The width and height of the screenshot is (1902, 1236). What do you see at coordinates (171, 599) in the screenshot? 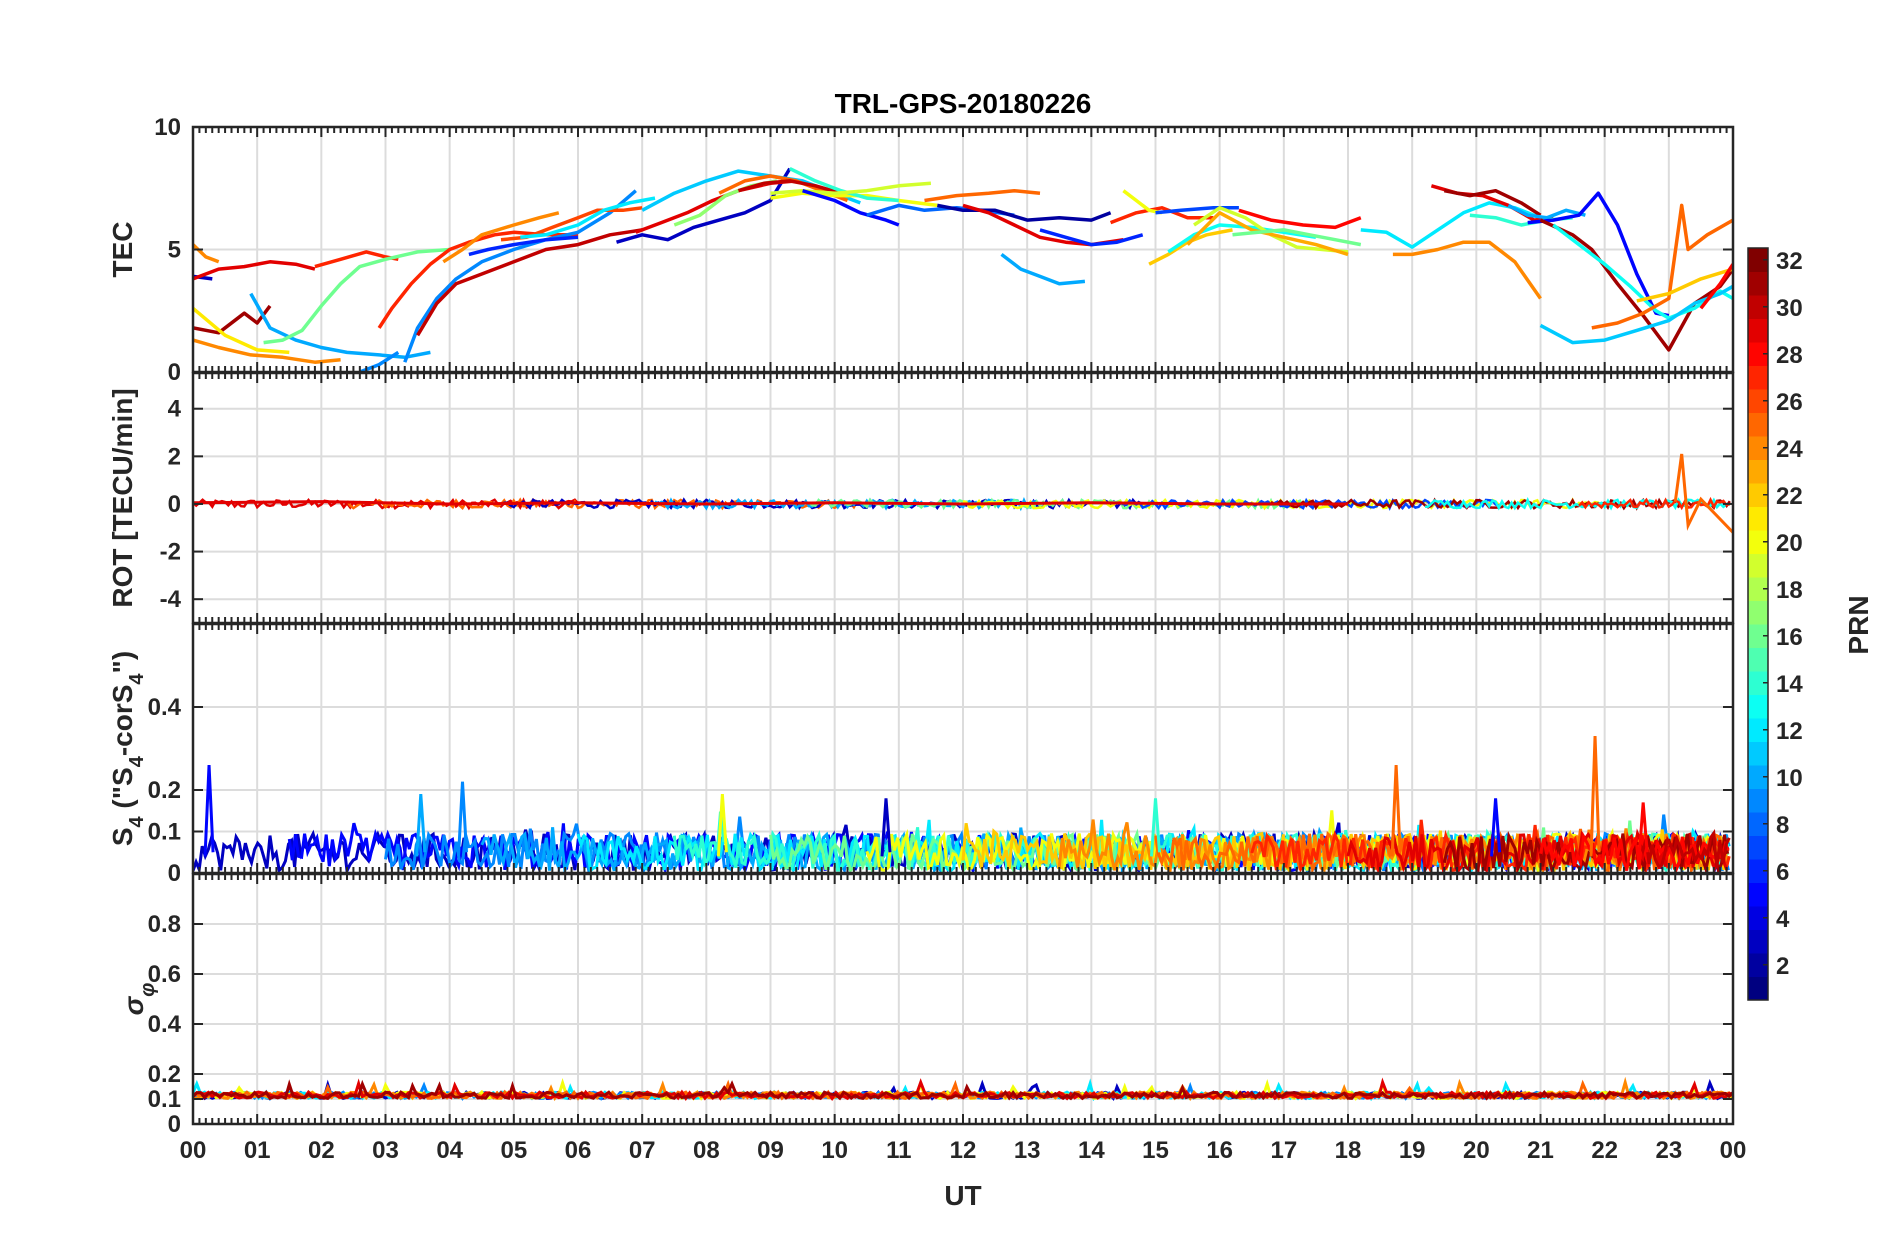
I see `rot-y-tick-label: -4` at bounding box center [171, 599].